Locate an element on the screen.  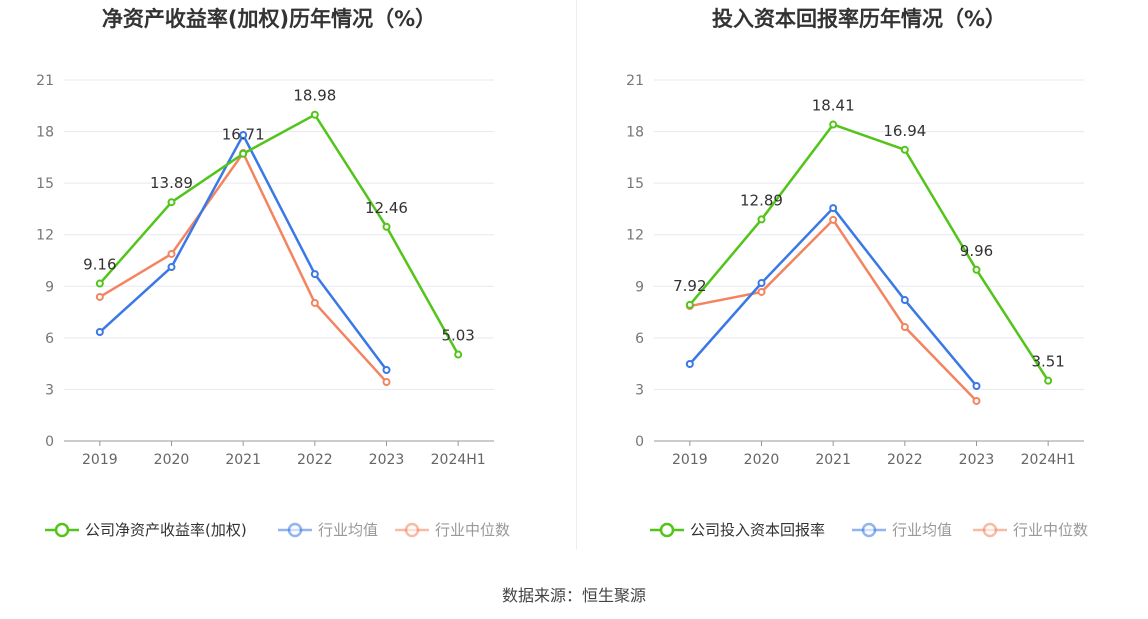
data-label: 16.71 is located at coordinates (243, 135).